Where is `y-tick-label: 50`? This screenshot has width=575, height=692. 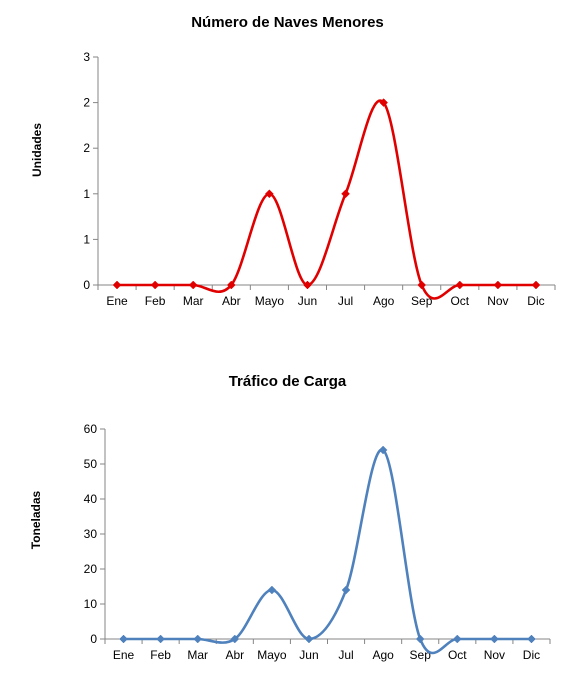 y-tick-label: 50 is located at coordinates (91, 464).